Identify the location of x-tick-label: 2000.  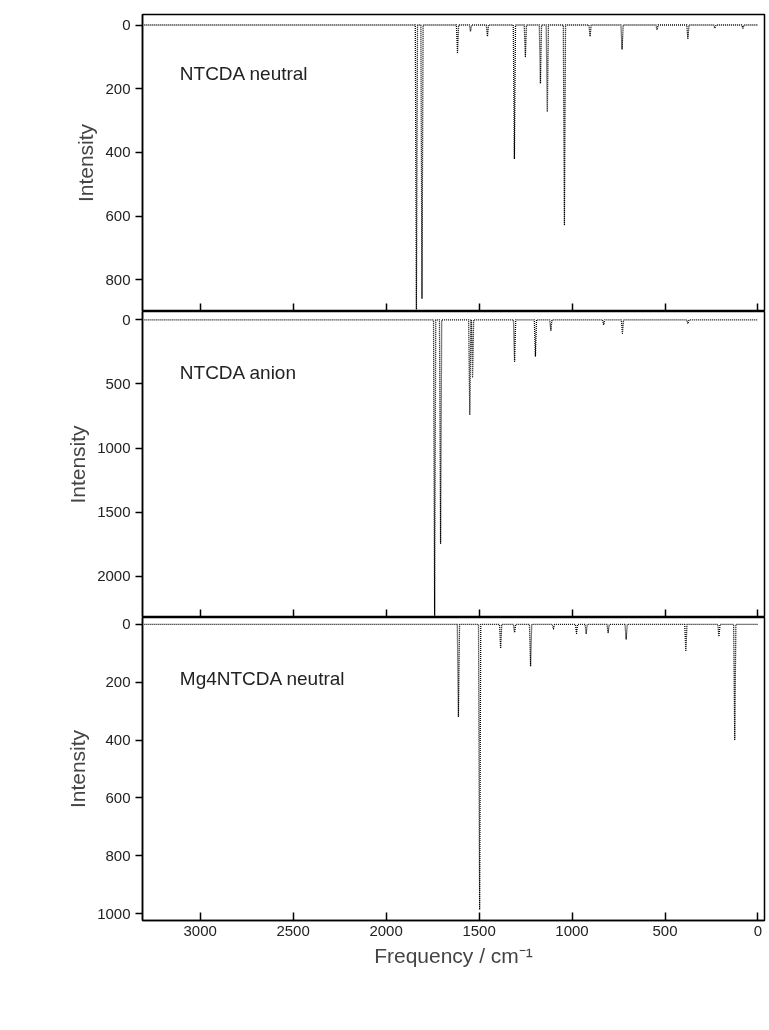
(386, 930).